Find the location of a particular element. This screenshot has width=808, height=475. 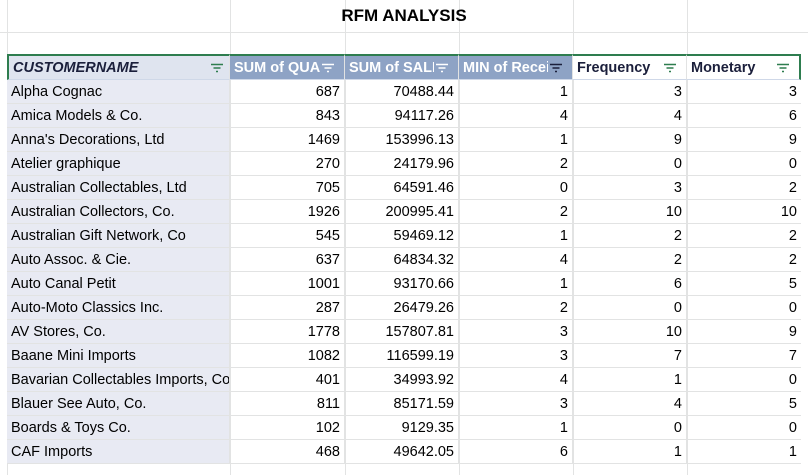

cell-monetary: 3 is located at coordinates (744, 92).